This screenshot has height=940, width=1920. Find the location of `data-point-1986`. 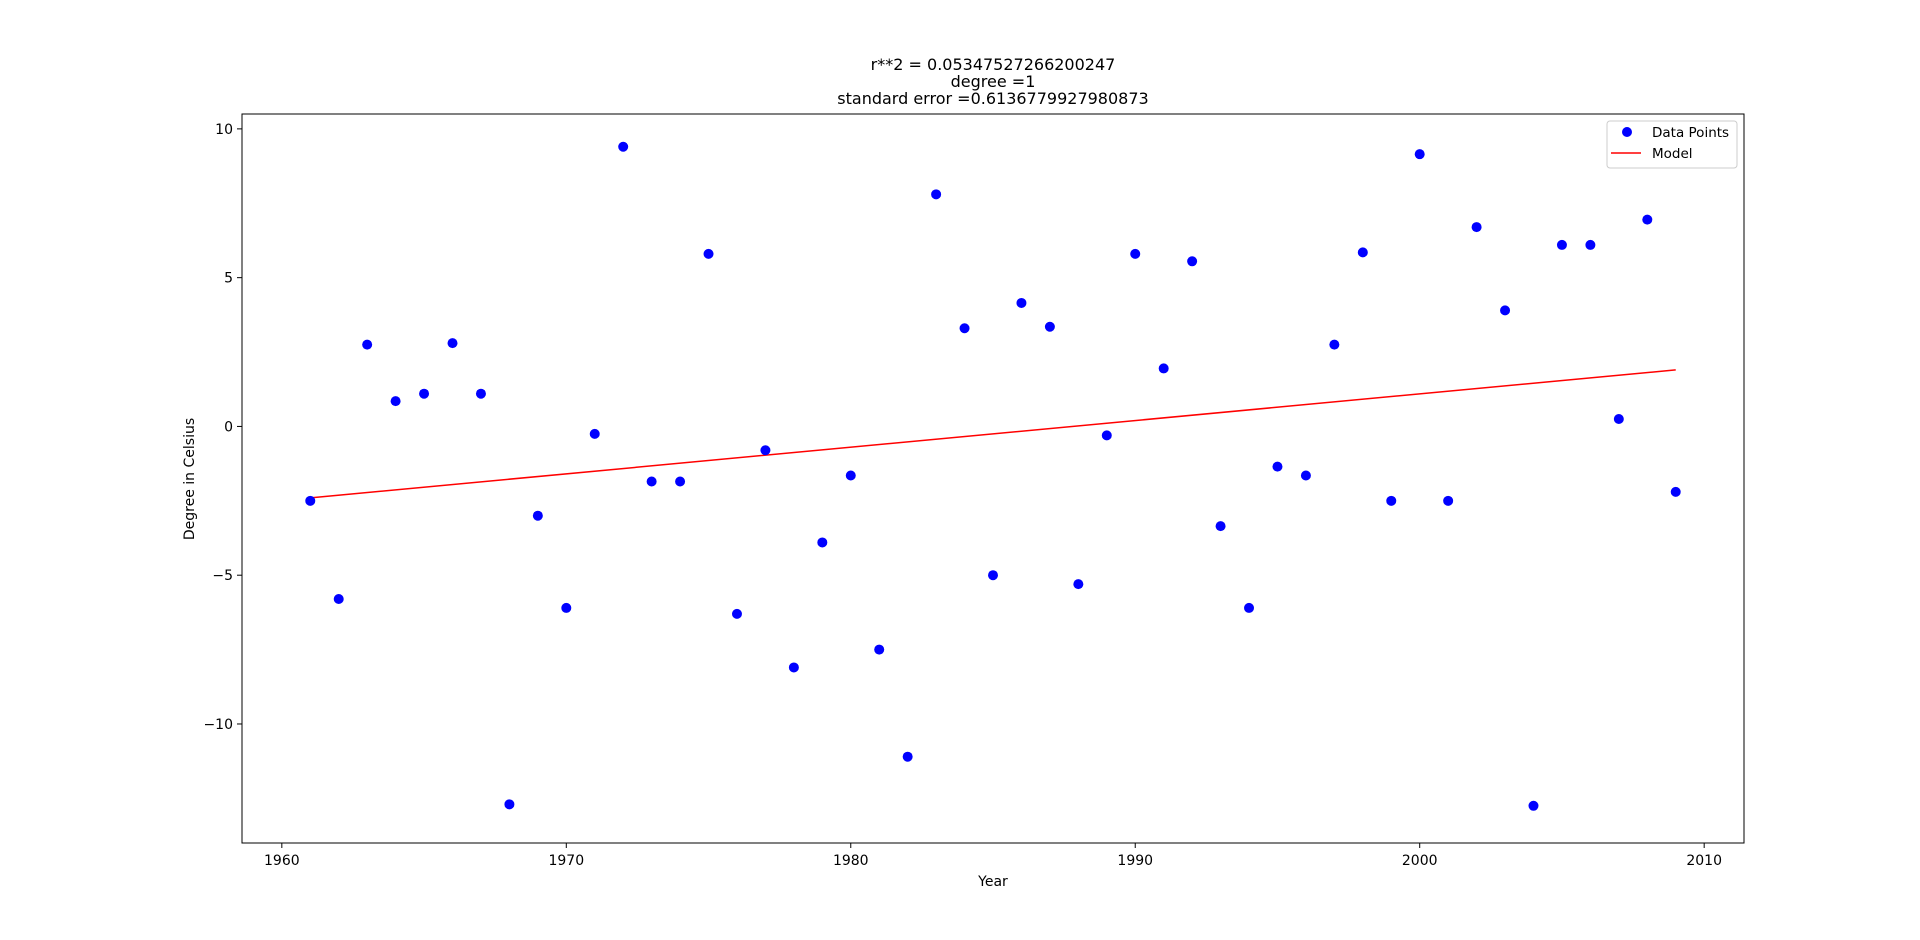

data-point-1986 is located at coordinates (1021, 302).